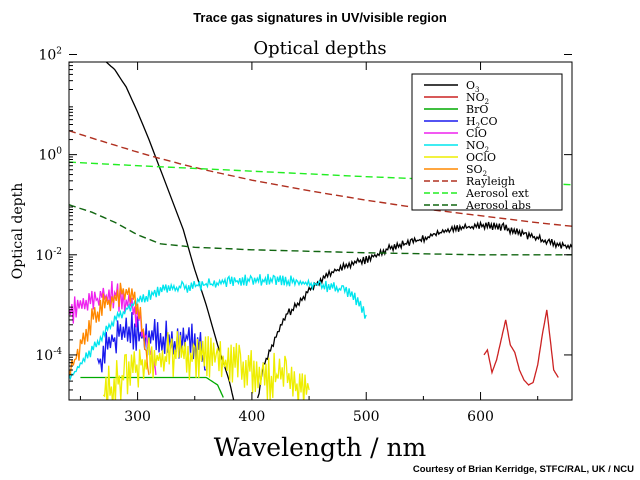  I want to click on legend-label: OClO, so click(481, 157).